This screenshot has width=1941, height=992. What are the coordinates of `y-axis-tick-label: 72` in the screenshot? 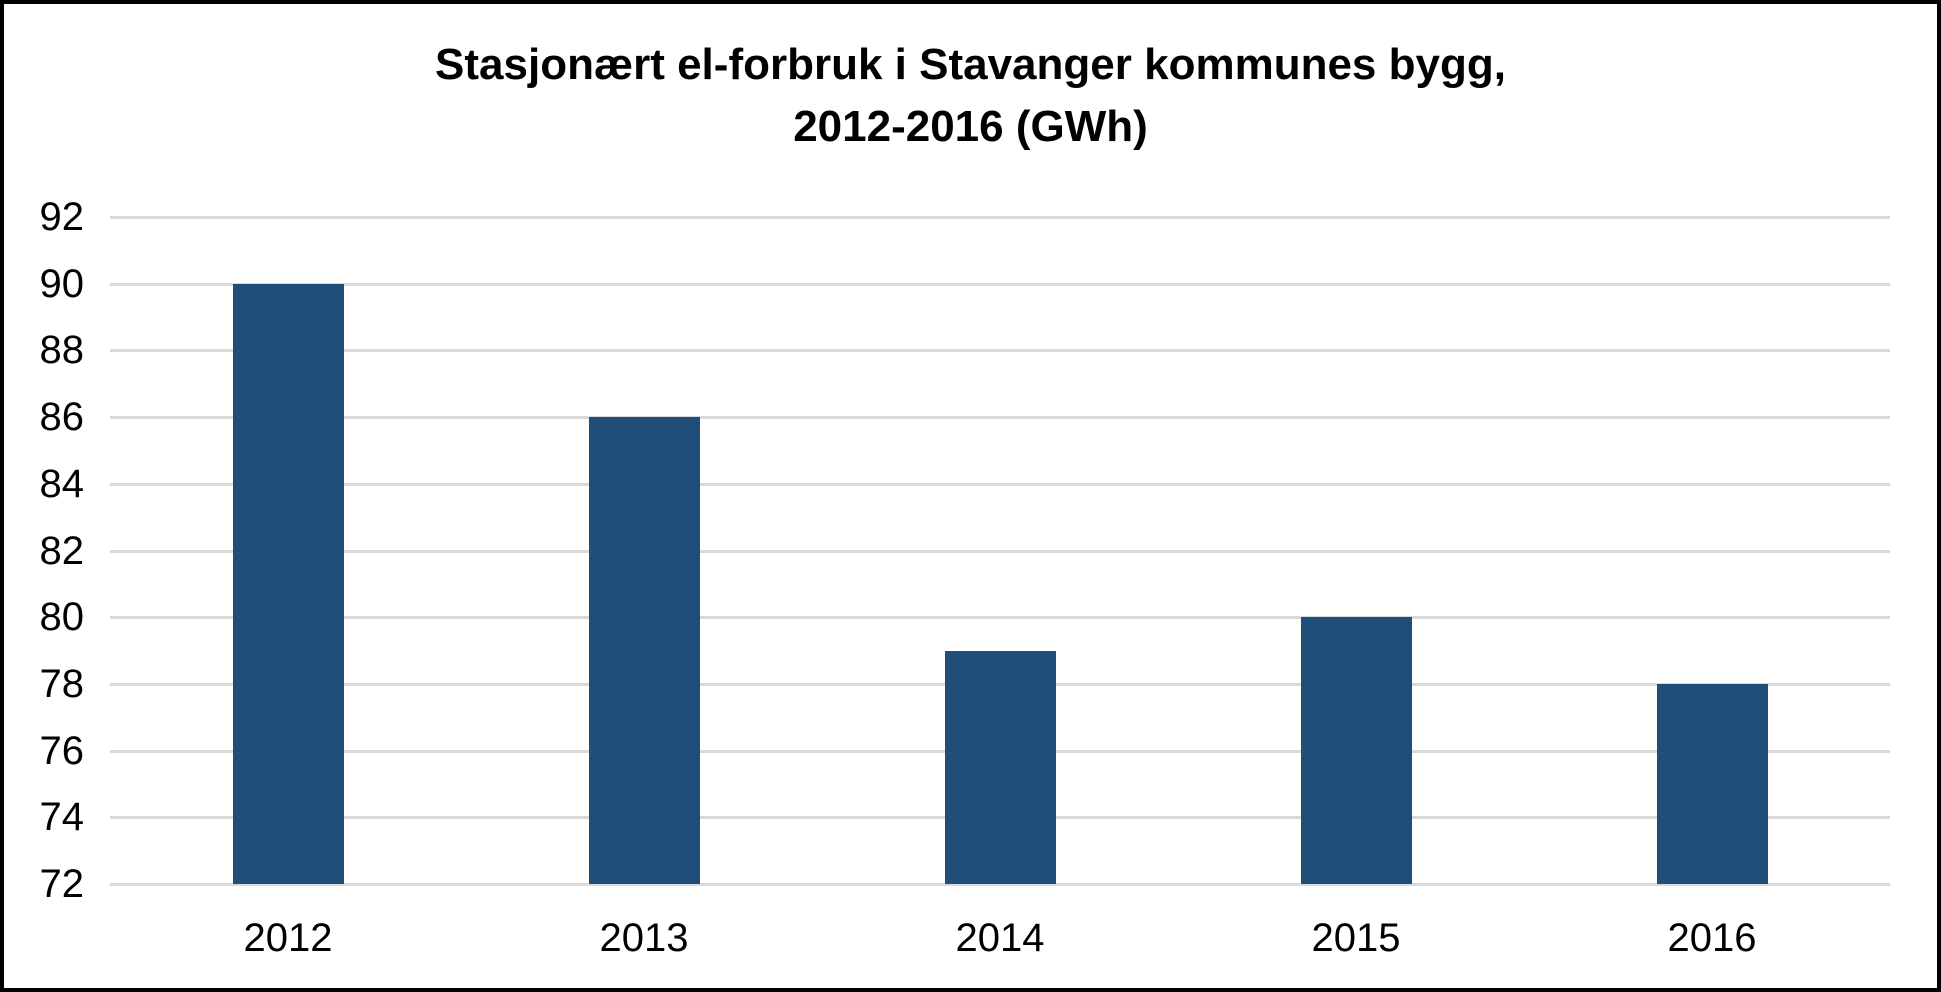 It's located at (62, 884).